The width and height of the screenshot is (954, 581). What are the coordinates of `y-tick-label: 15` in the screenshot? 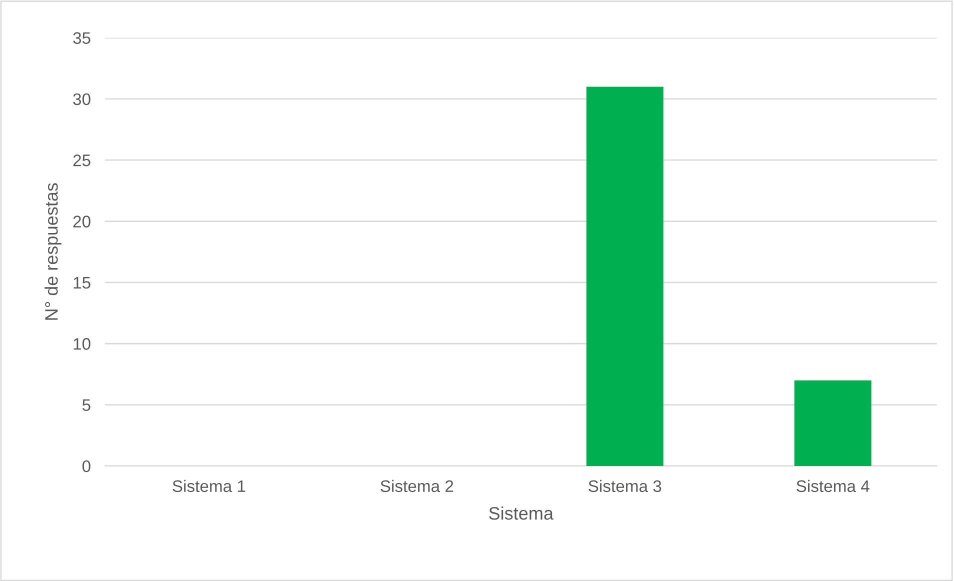 It's located at (82, 283).